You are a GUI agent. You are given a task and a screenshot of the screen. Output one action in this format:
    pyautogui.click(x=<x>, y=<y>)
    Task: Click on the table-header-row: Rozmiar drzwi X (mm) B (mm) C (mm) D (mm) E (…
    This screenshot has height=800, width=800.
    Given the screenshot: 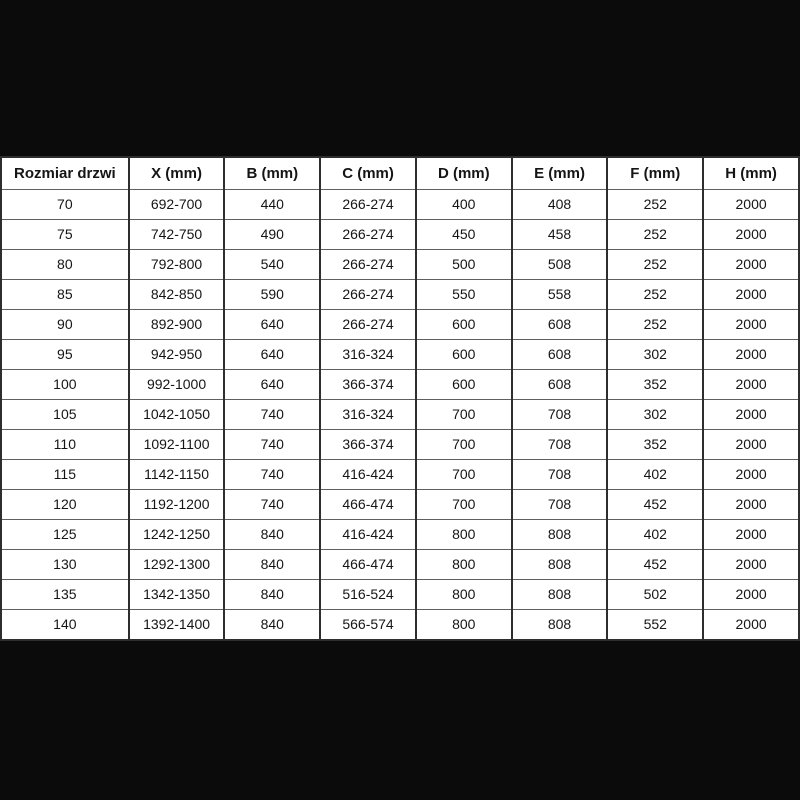 What is the action you would take?
    pyautogui.click(x=400, y=173)
    